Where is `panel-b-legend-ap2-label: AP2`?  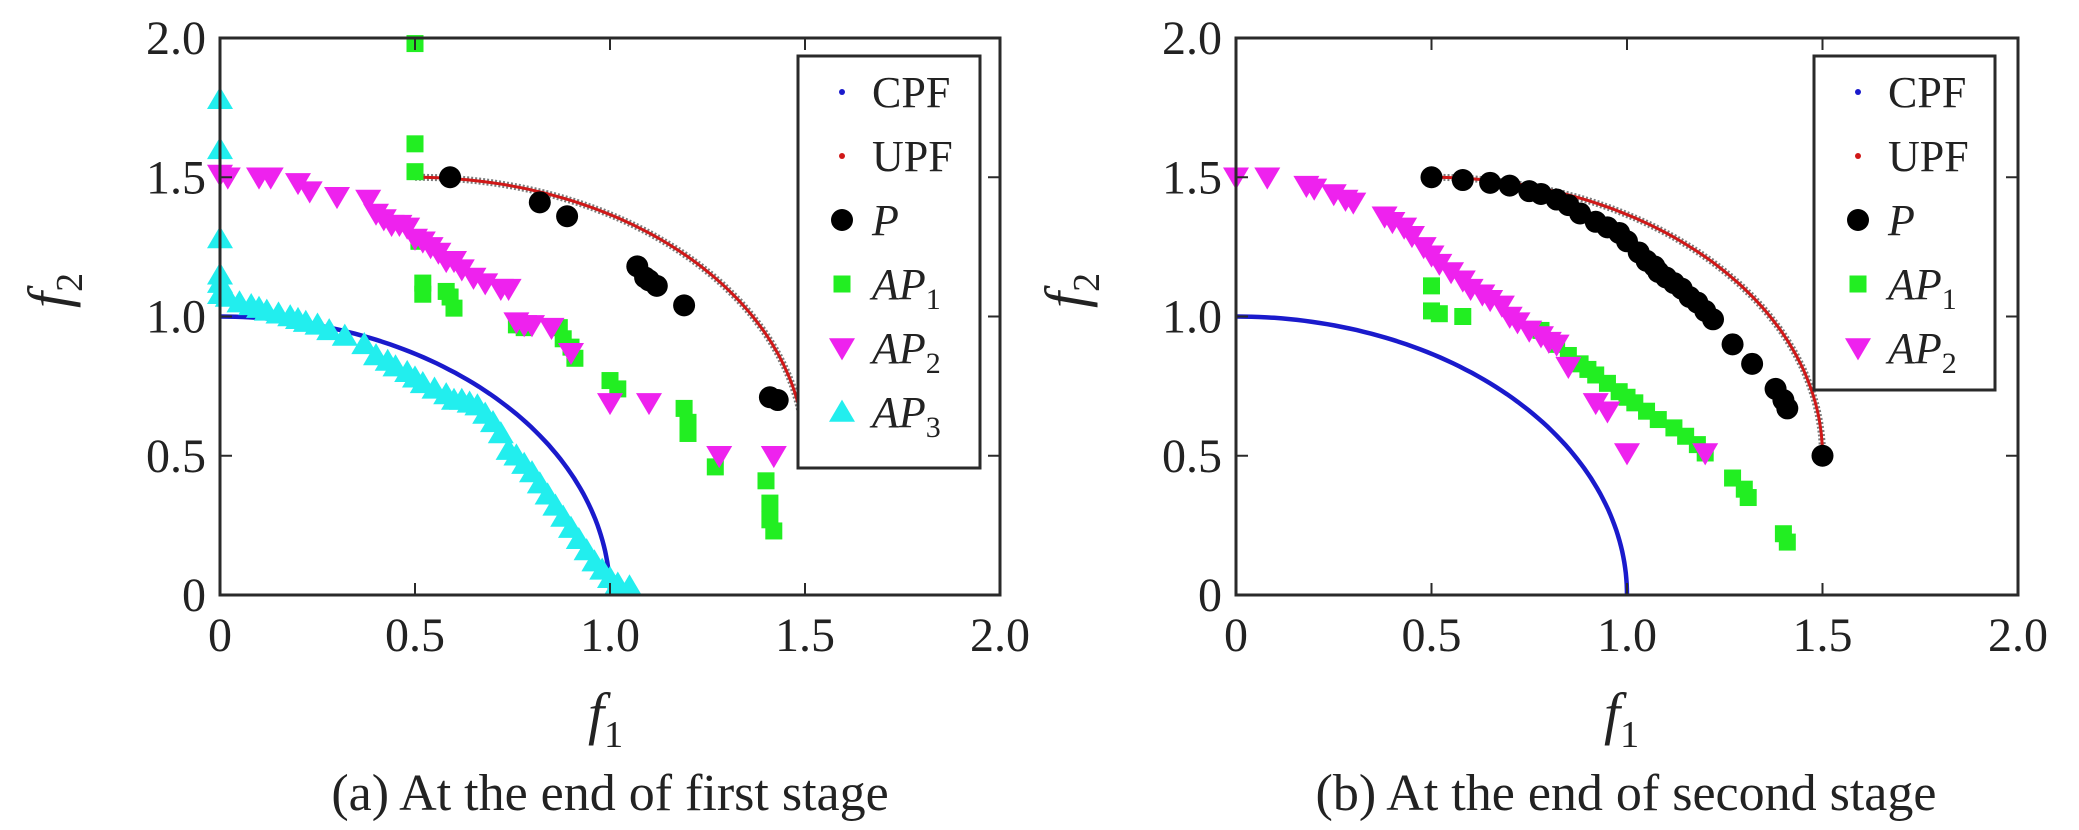
panel-b-legend-ap2-label: AP2 is located at coordinates (1921, 352).